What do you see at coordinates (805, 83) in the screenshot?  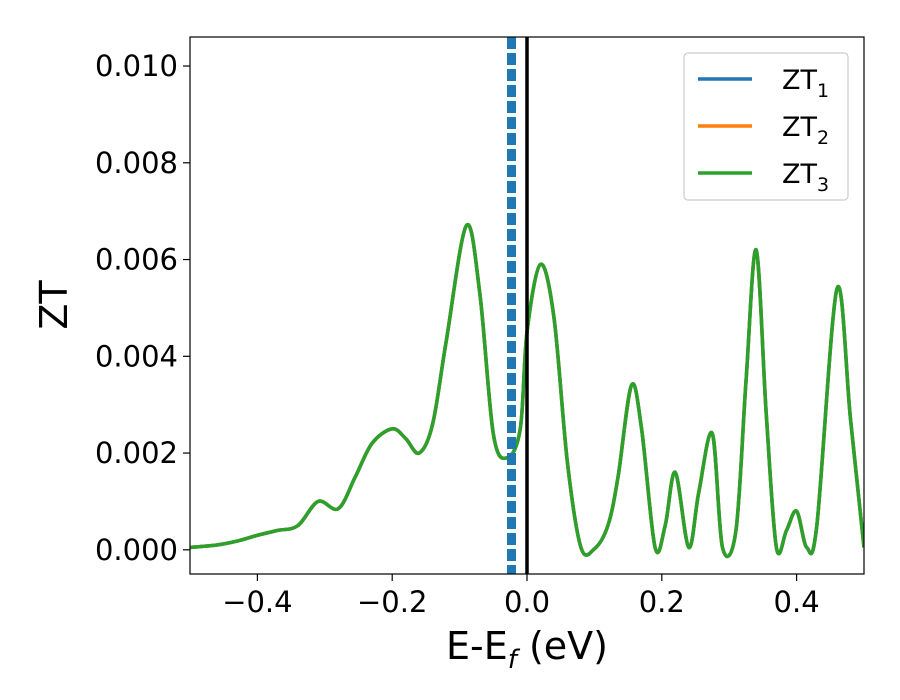 I see `legend-label-1: ZT1` at bounding box center [805, 83].